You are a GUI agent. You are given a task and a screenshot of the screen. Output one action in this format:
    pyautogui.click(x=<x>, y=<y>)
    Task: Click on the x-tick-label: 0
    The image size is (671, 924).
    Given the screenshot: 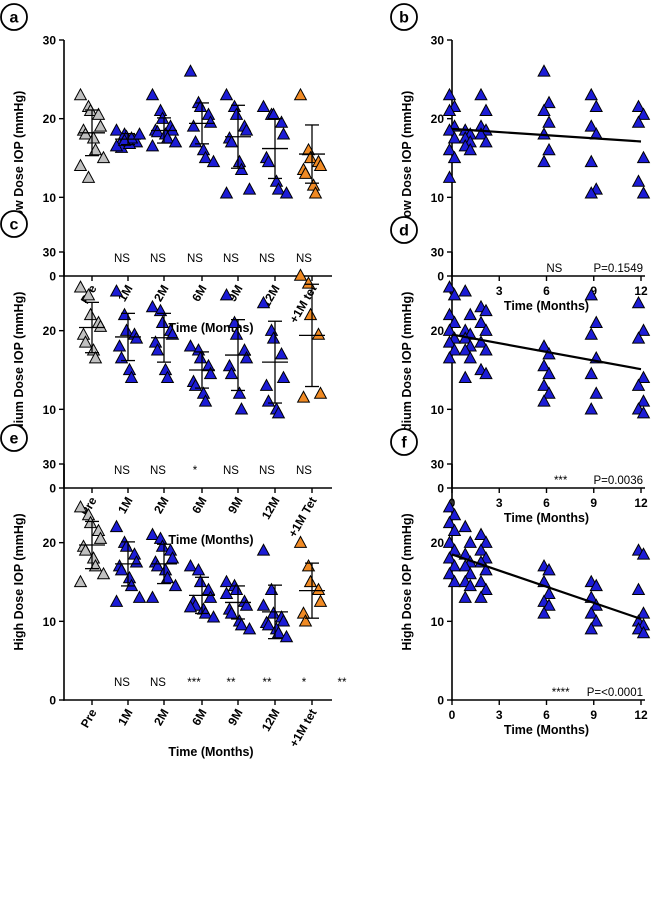 What is the action you would take?
    pyautogui.click(x=452, y=715)
    